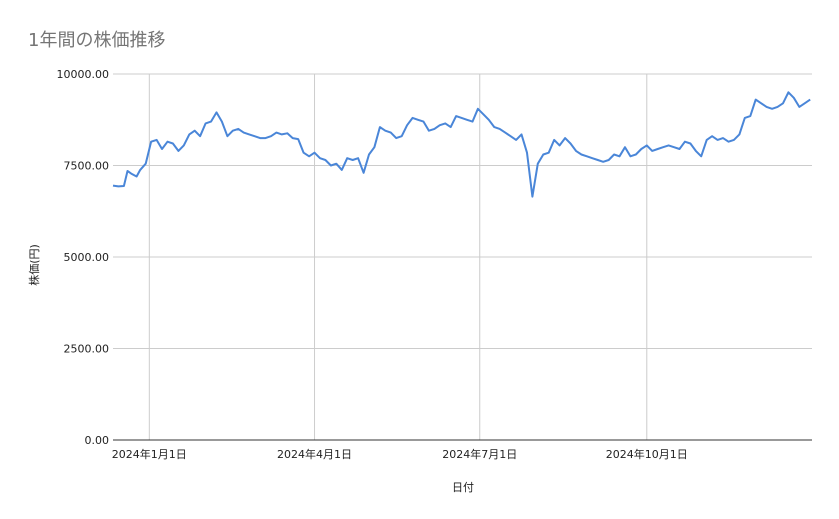  I want to click on y-tick-label: 7500.00, so click(87, 166).